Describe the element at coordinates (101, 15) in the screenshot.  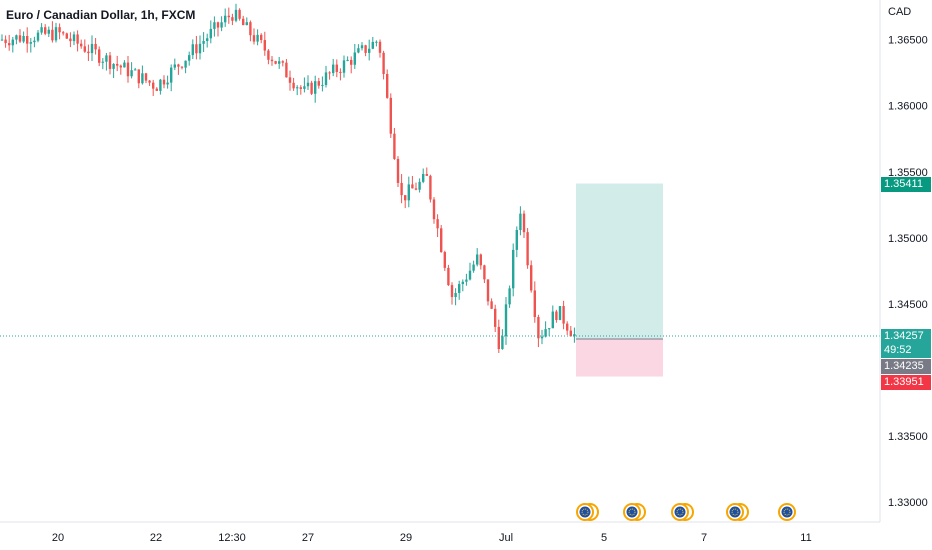
I see `symbol-title: Euro / Canadian Dollar, 1h, FXCM` at that location.